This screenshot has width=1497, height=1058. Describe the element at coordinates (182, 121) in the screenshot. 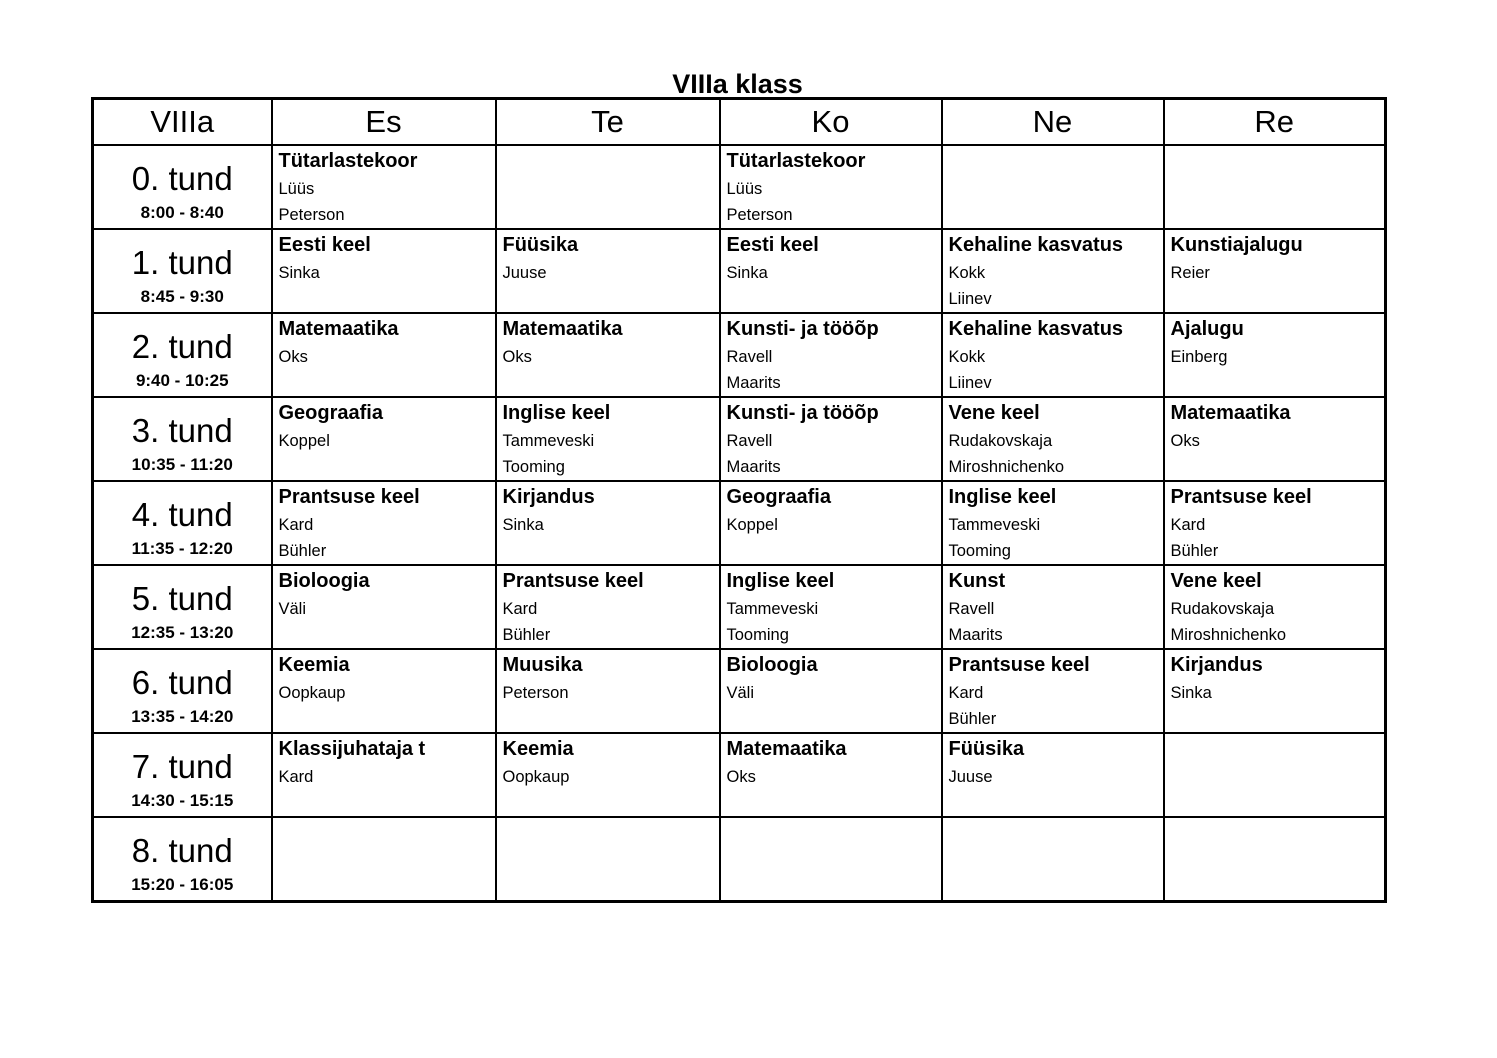

I see `header-cell-class: VIIIa` at that location.